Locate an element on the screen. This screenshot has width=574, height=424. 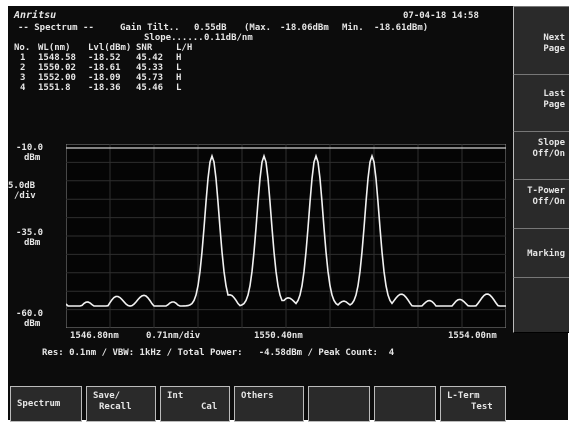
key-l-term-test-label-1: L-Term is located at coordinates (463, 396).